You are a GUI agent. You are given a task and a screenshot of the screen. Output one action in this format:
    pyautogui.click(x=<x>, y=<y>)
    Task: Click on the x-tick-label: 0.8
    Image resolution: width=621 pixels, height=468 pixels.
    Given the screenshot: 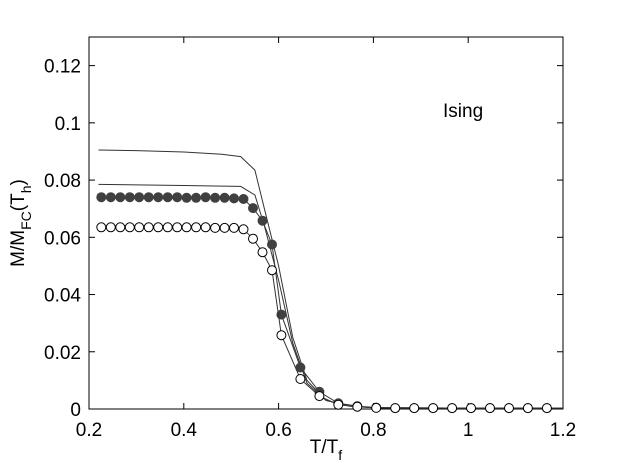 What is the action you would take?
    pyautogui.click(x=373, y=430)
    